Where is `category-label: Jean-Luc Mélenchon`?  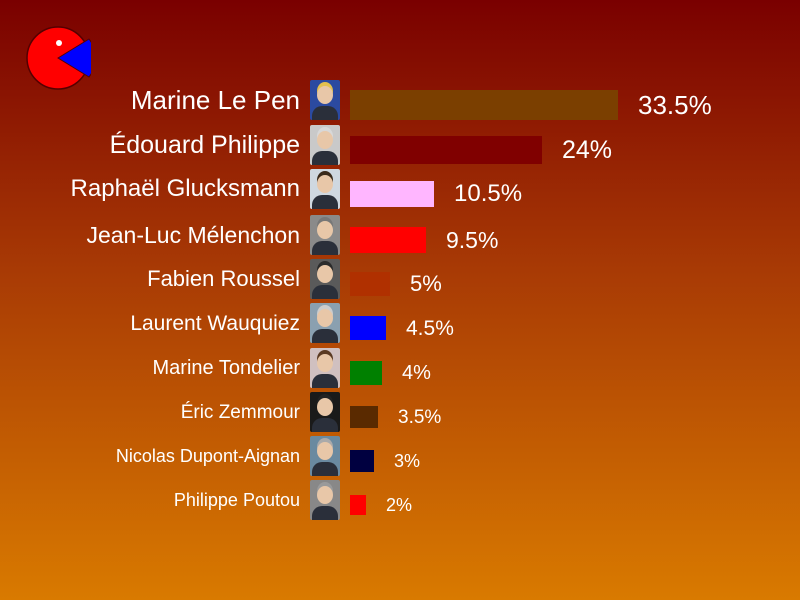
category-label: Jean-Luc Mélenchon is located at coordinates (193, 234).